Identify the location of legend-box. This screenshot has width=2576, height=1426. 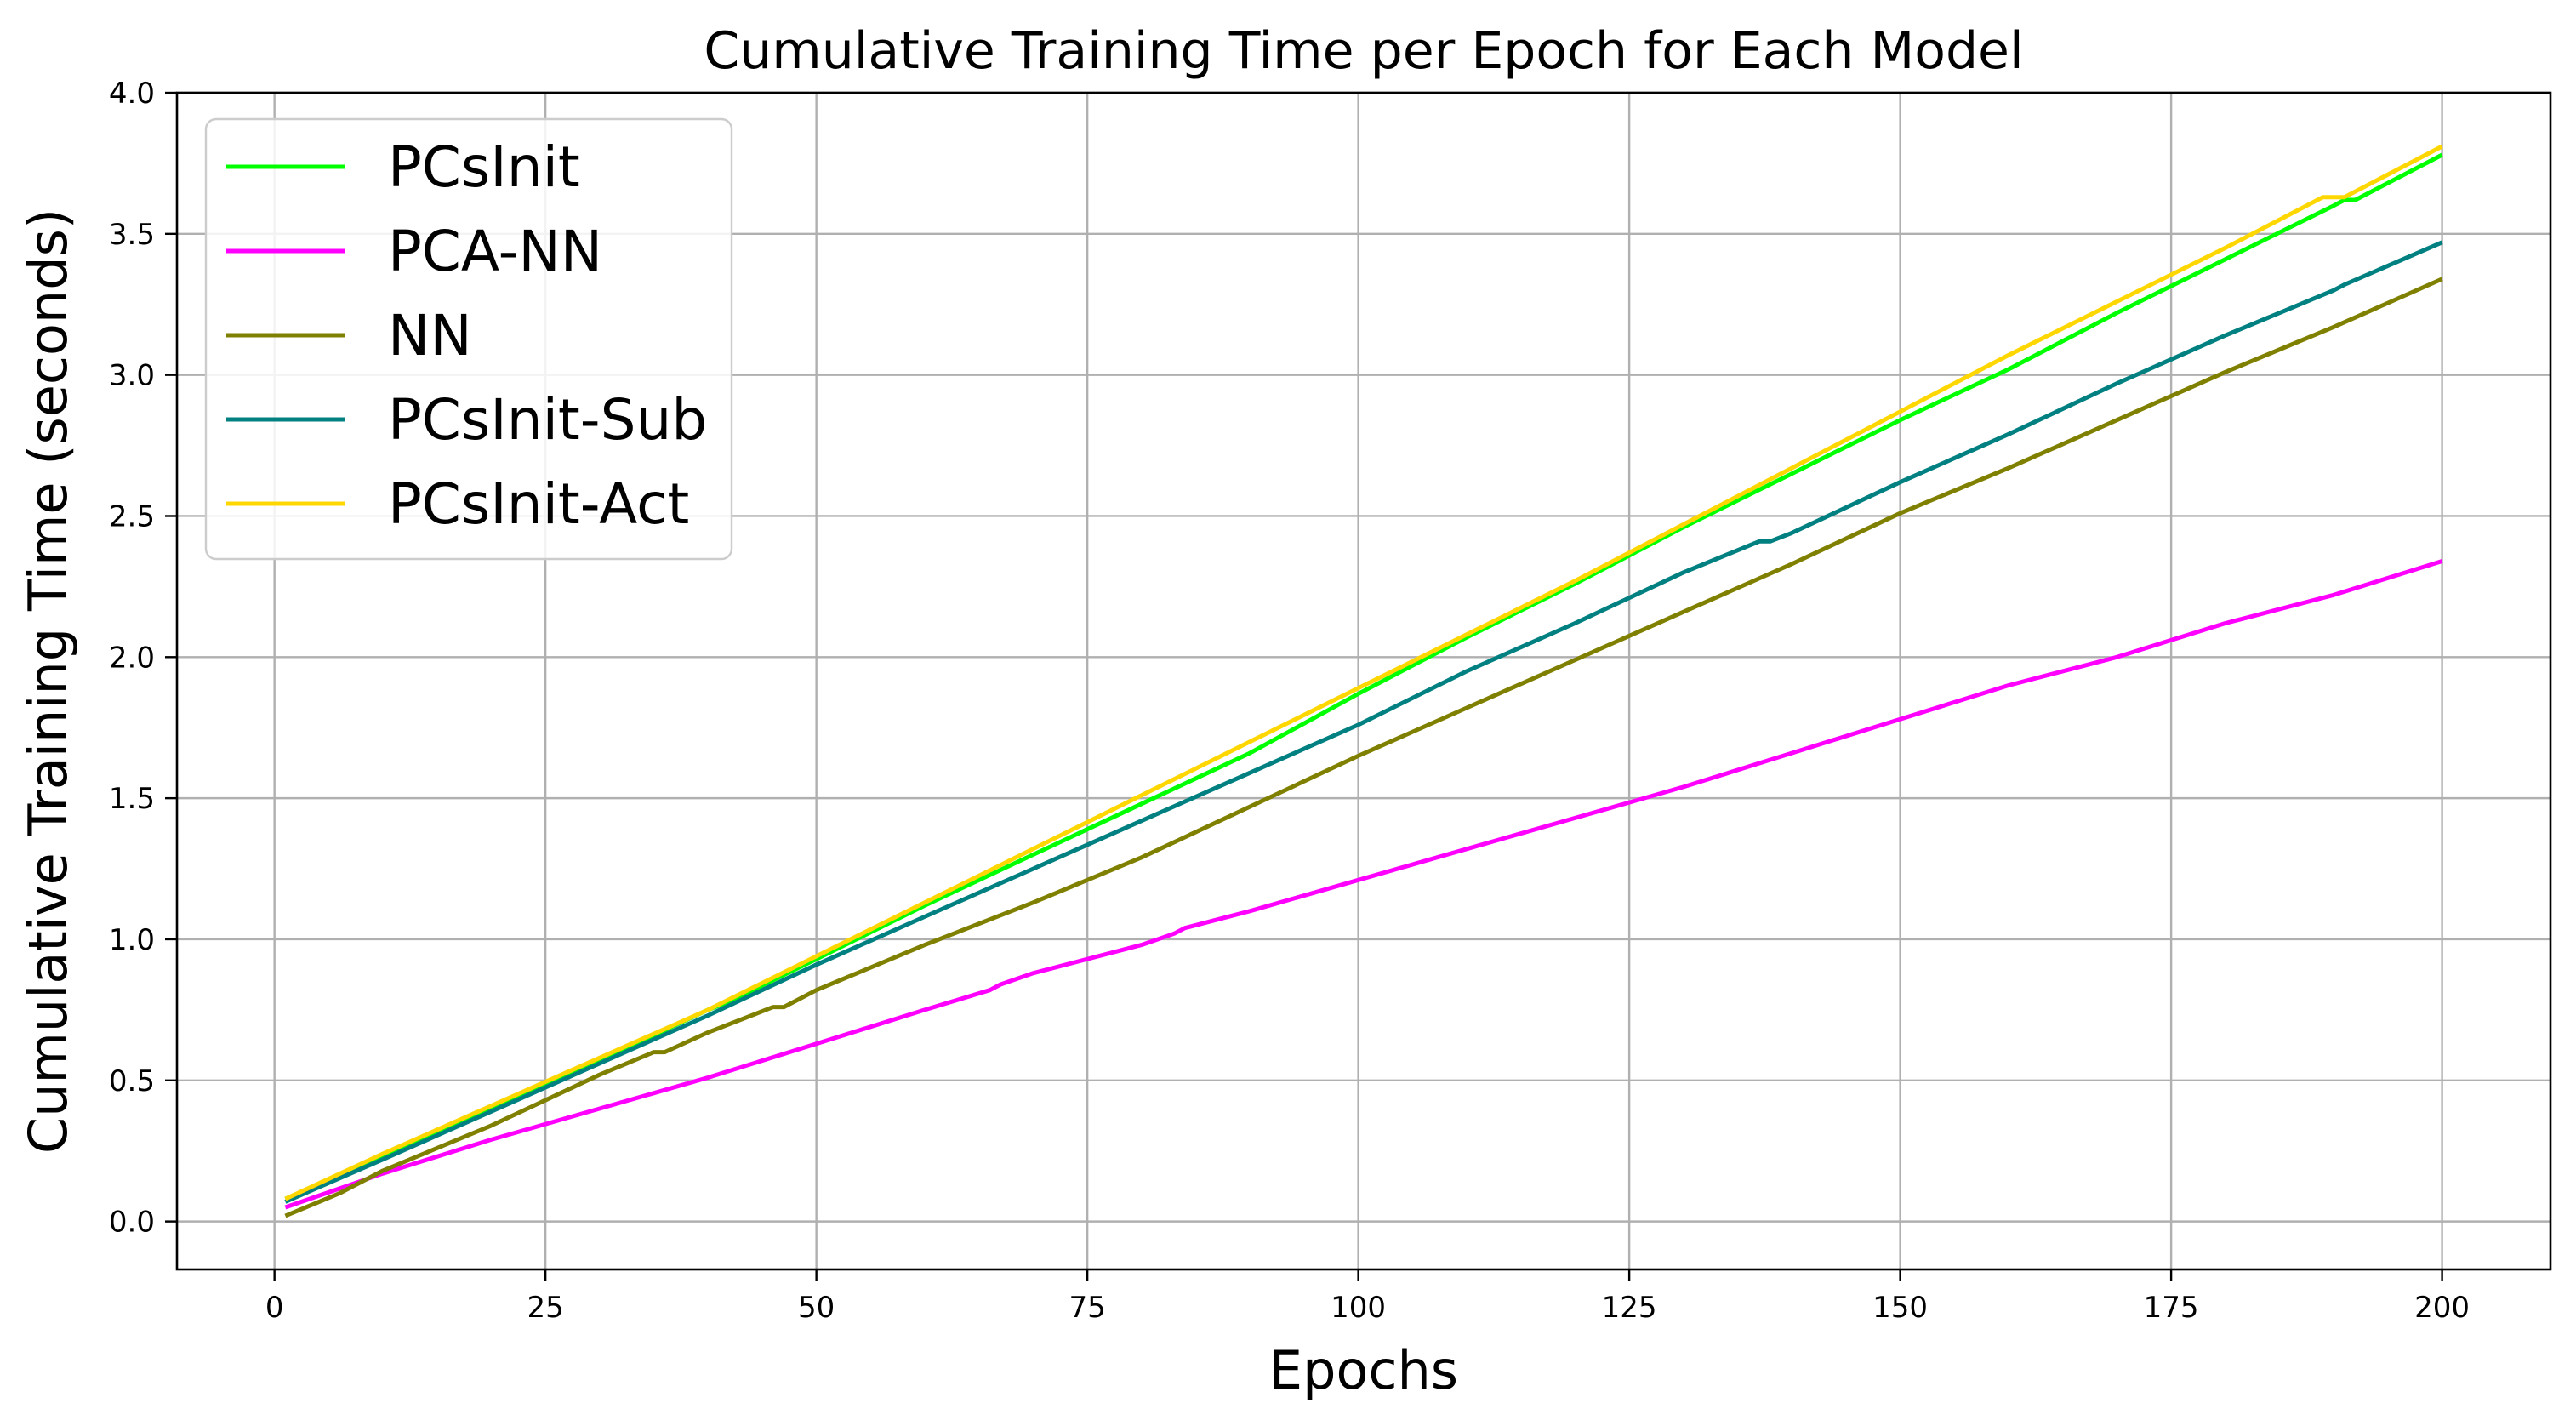
(469, 339).